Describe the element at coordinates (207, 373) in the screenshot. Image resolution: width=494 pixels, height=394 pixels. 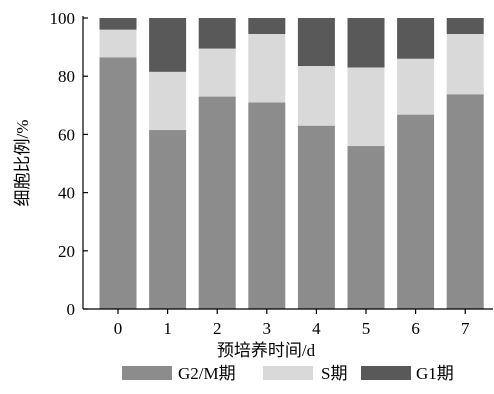
I see `legend-label-g2m: G2/M期` at that location.